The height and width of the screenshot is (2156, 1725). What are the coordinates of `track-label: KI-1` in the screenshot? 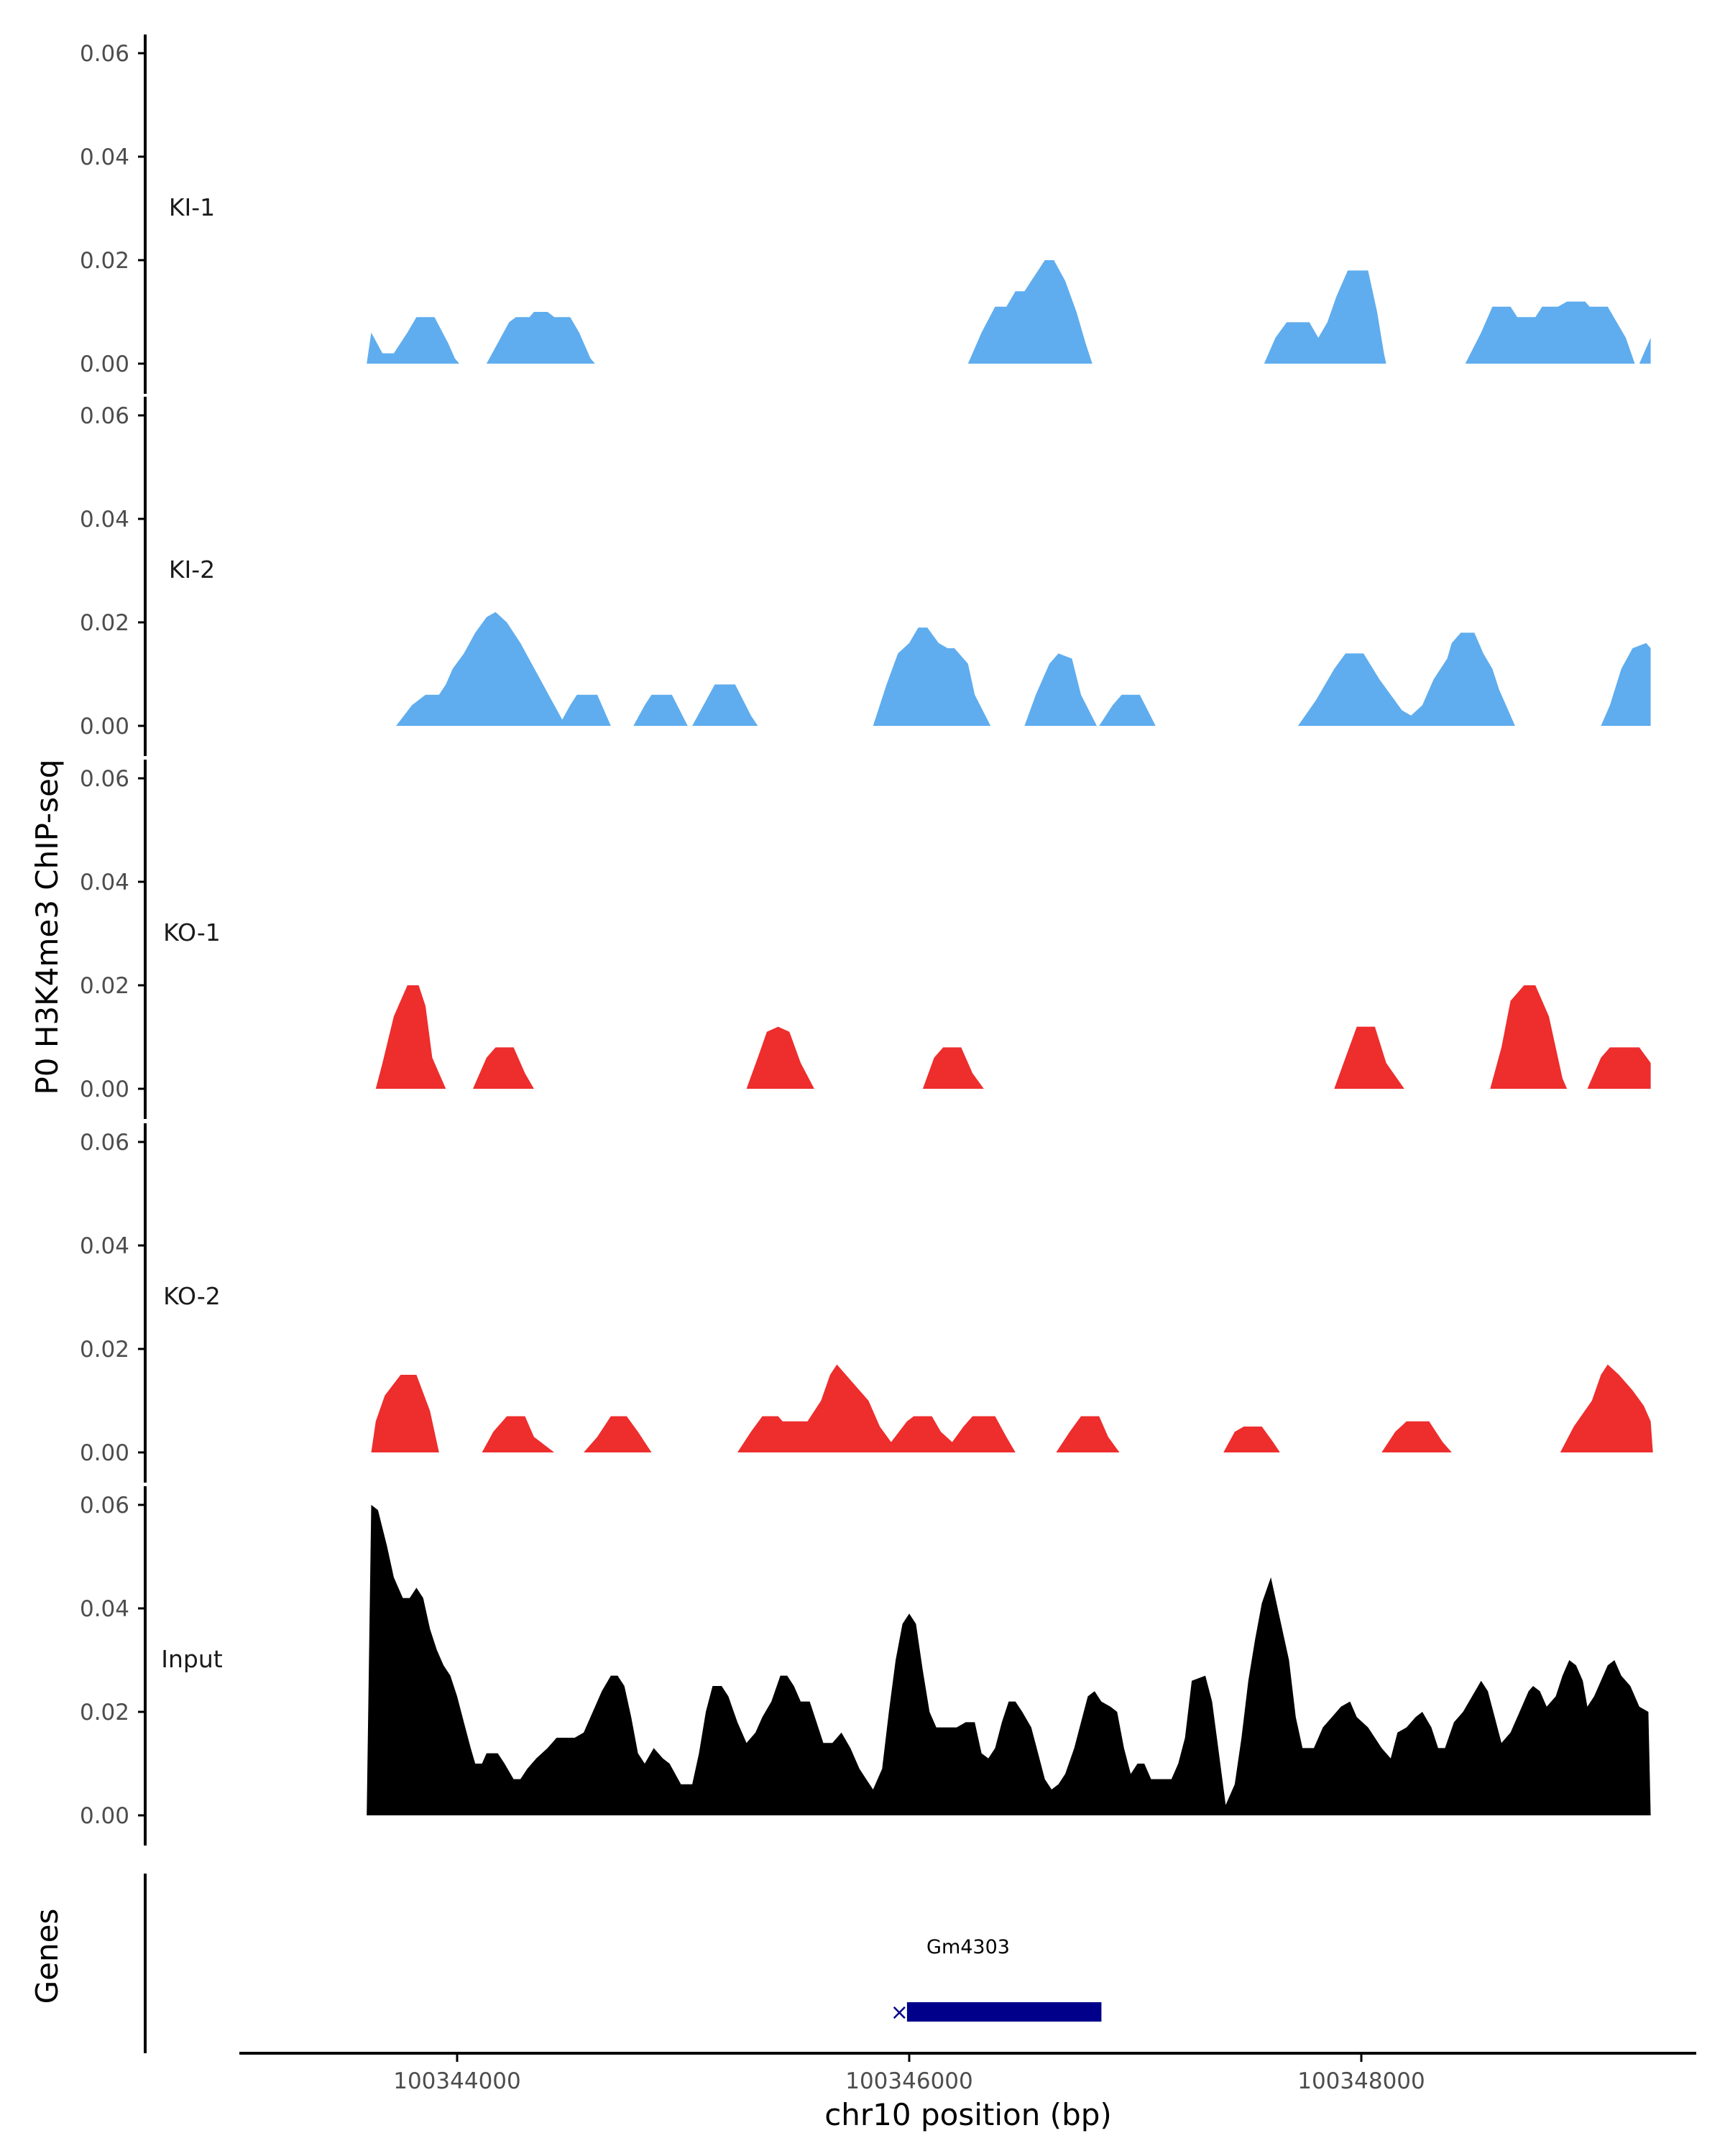 It's located at (192, 207).